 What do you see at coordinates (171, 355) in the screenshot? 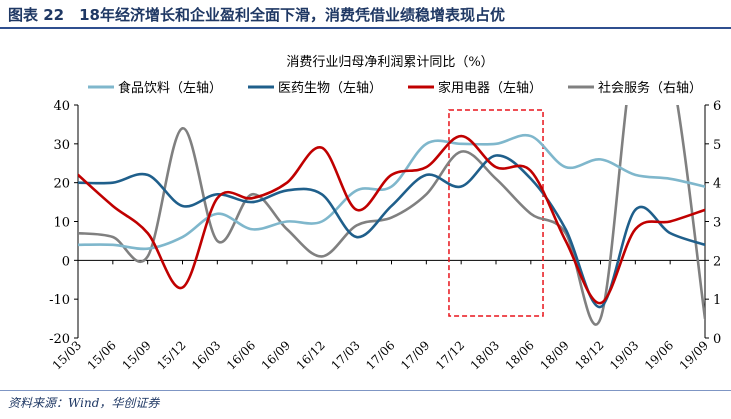
I see `x-tick-label: 15/12` at bounding box center [171, 355].